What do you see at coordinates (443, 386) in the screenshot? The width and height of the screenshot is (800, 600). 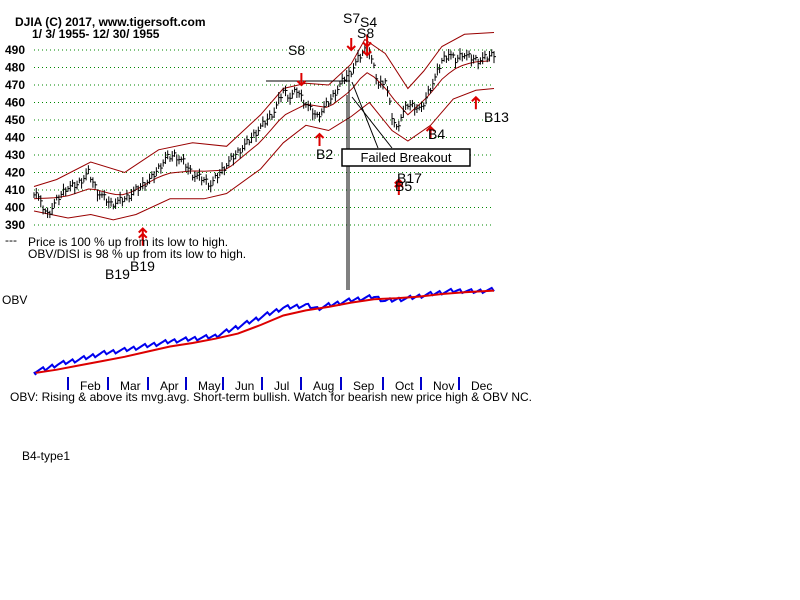 I see `month-label-nov: Nov` at bounding box center [443, 386].